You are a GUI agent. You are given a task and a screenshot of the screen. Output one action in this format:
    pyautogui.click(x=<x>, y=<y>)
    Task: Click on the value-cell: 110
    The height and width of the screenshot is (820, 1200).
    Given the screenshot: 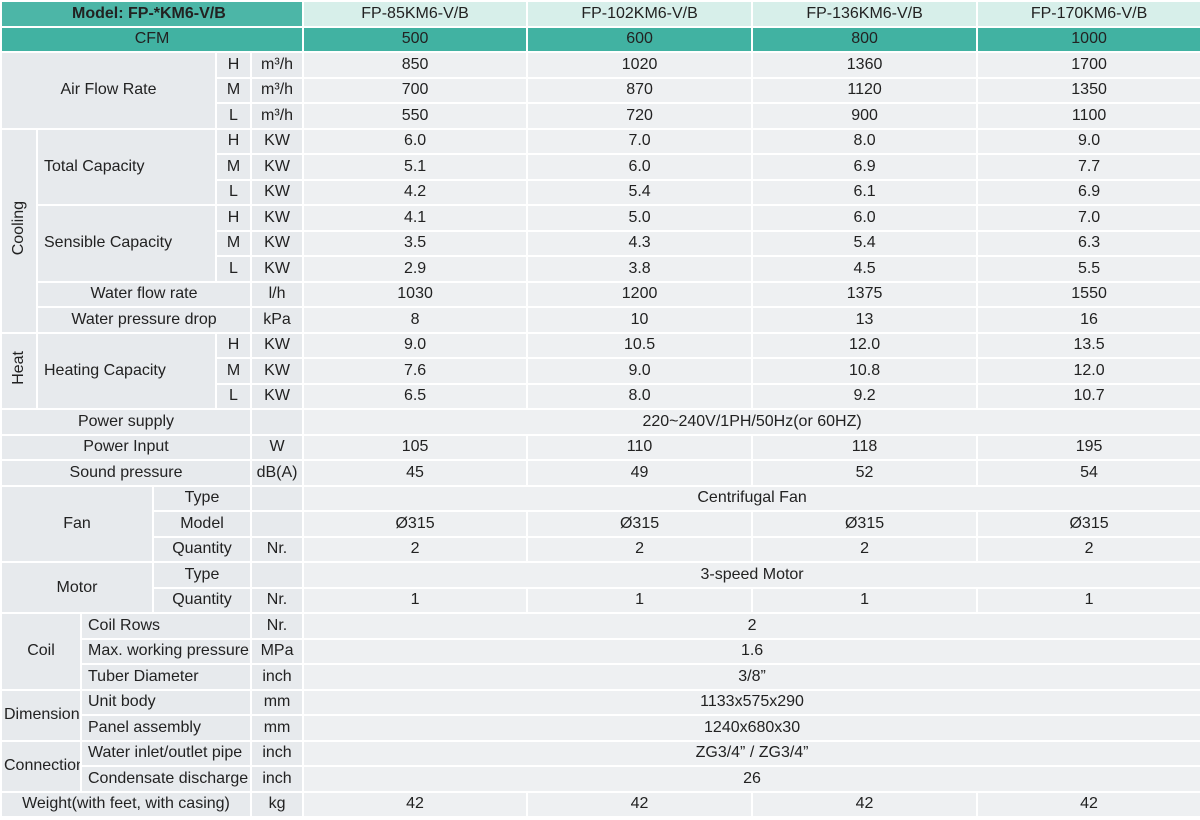 What is the action you would take?
    pyautogui.click(x=640, y=447)
    